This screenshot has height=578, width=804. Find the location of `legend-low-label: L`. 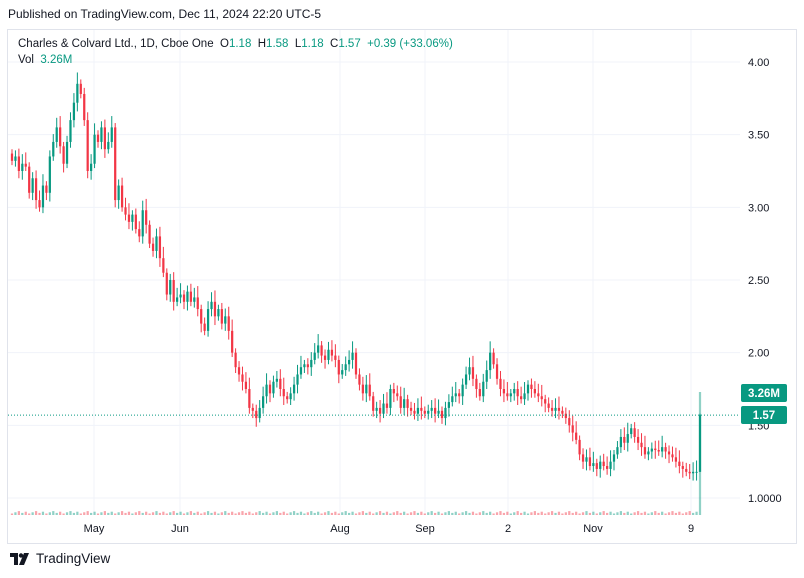

legend-low-label: L is located at coordinates (298, 44).